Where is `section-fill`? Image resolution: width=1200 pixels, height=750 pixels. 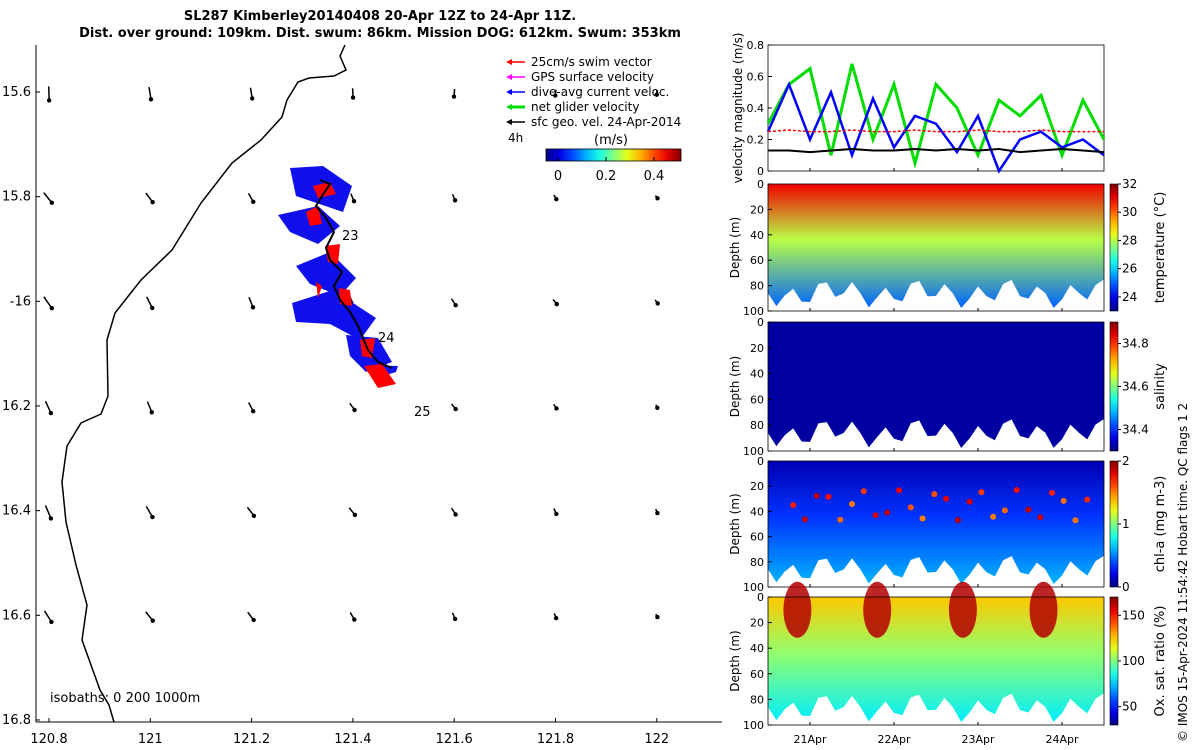 section-fill is located at coordinates (936, 246).